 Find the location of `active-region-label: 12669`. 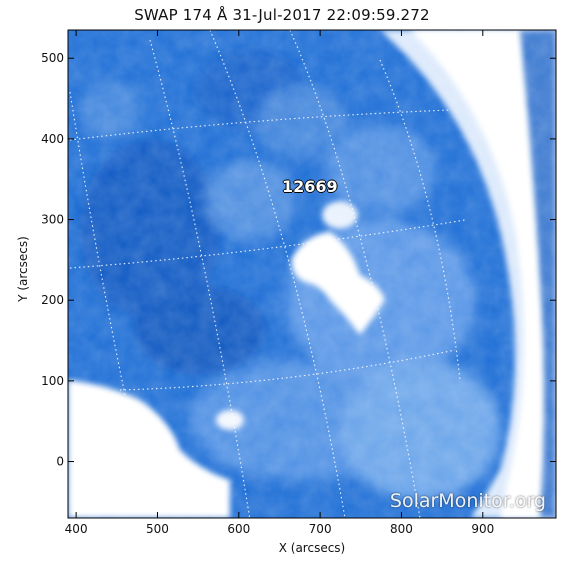

active-region-label: 12669 is located at coordinates (310, 186).